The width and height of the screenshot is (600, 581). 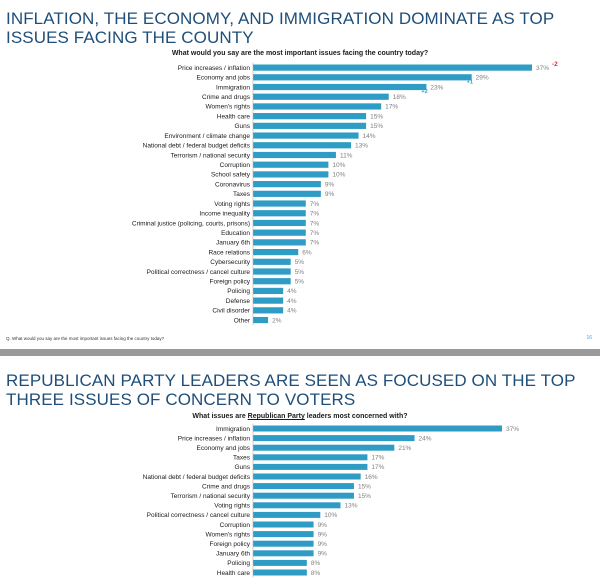 I want to click on category-label: Crime and drugs, so click(x=226, y=97).